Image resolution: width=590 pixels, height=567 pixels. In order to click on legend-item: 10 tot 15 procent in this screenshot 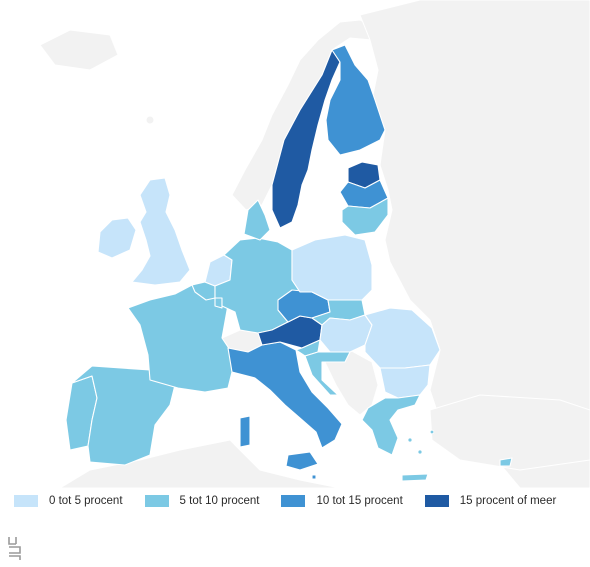, I will do `click(342, 501)`.